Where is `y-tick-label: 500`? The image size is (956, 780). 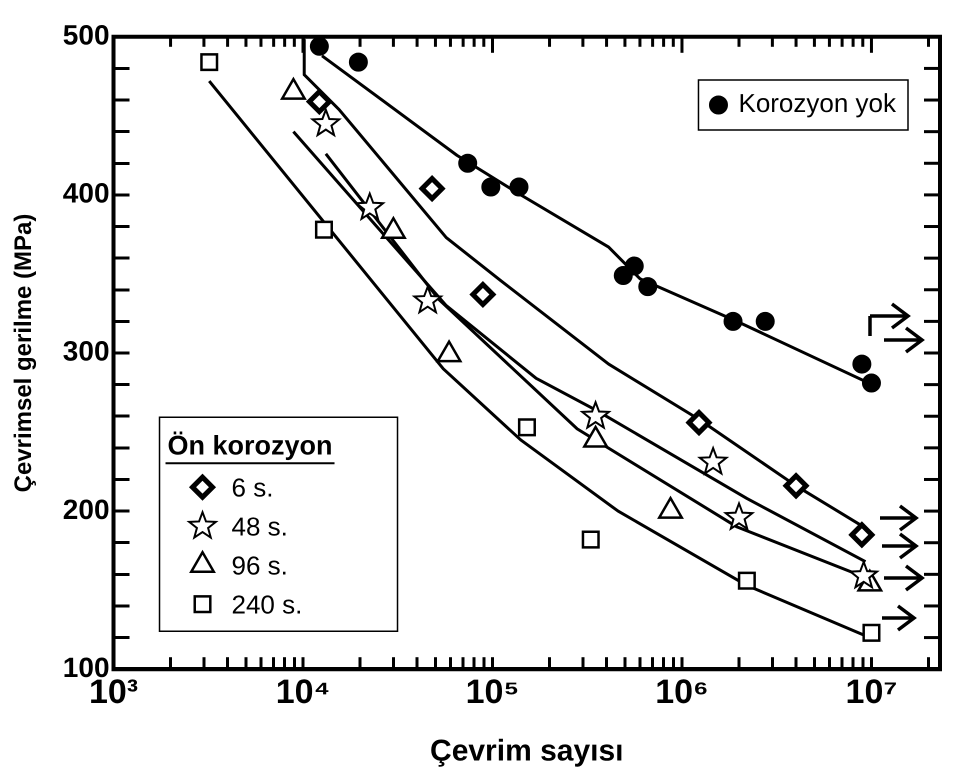
y-tick-label: 500 is located at coordinates (86, 35).